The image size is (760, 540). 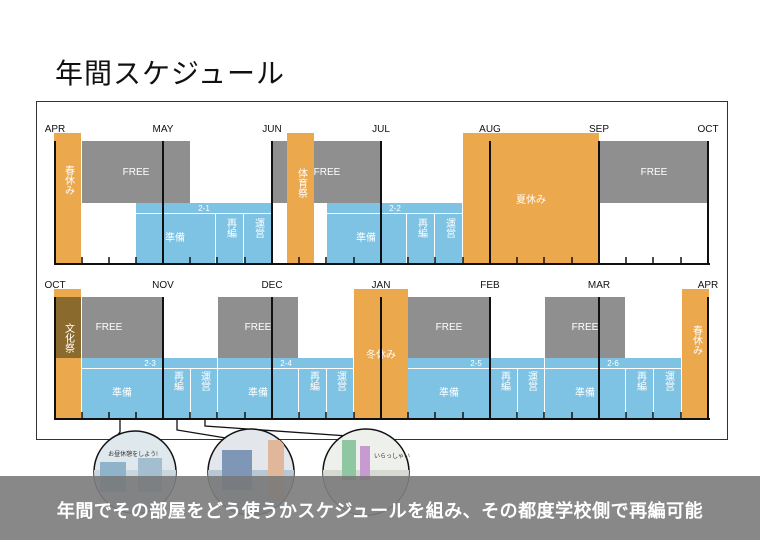 I want to click on month-label: FEB, so click(x=490, y=285).